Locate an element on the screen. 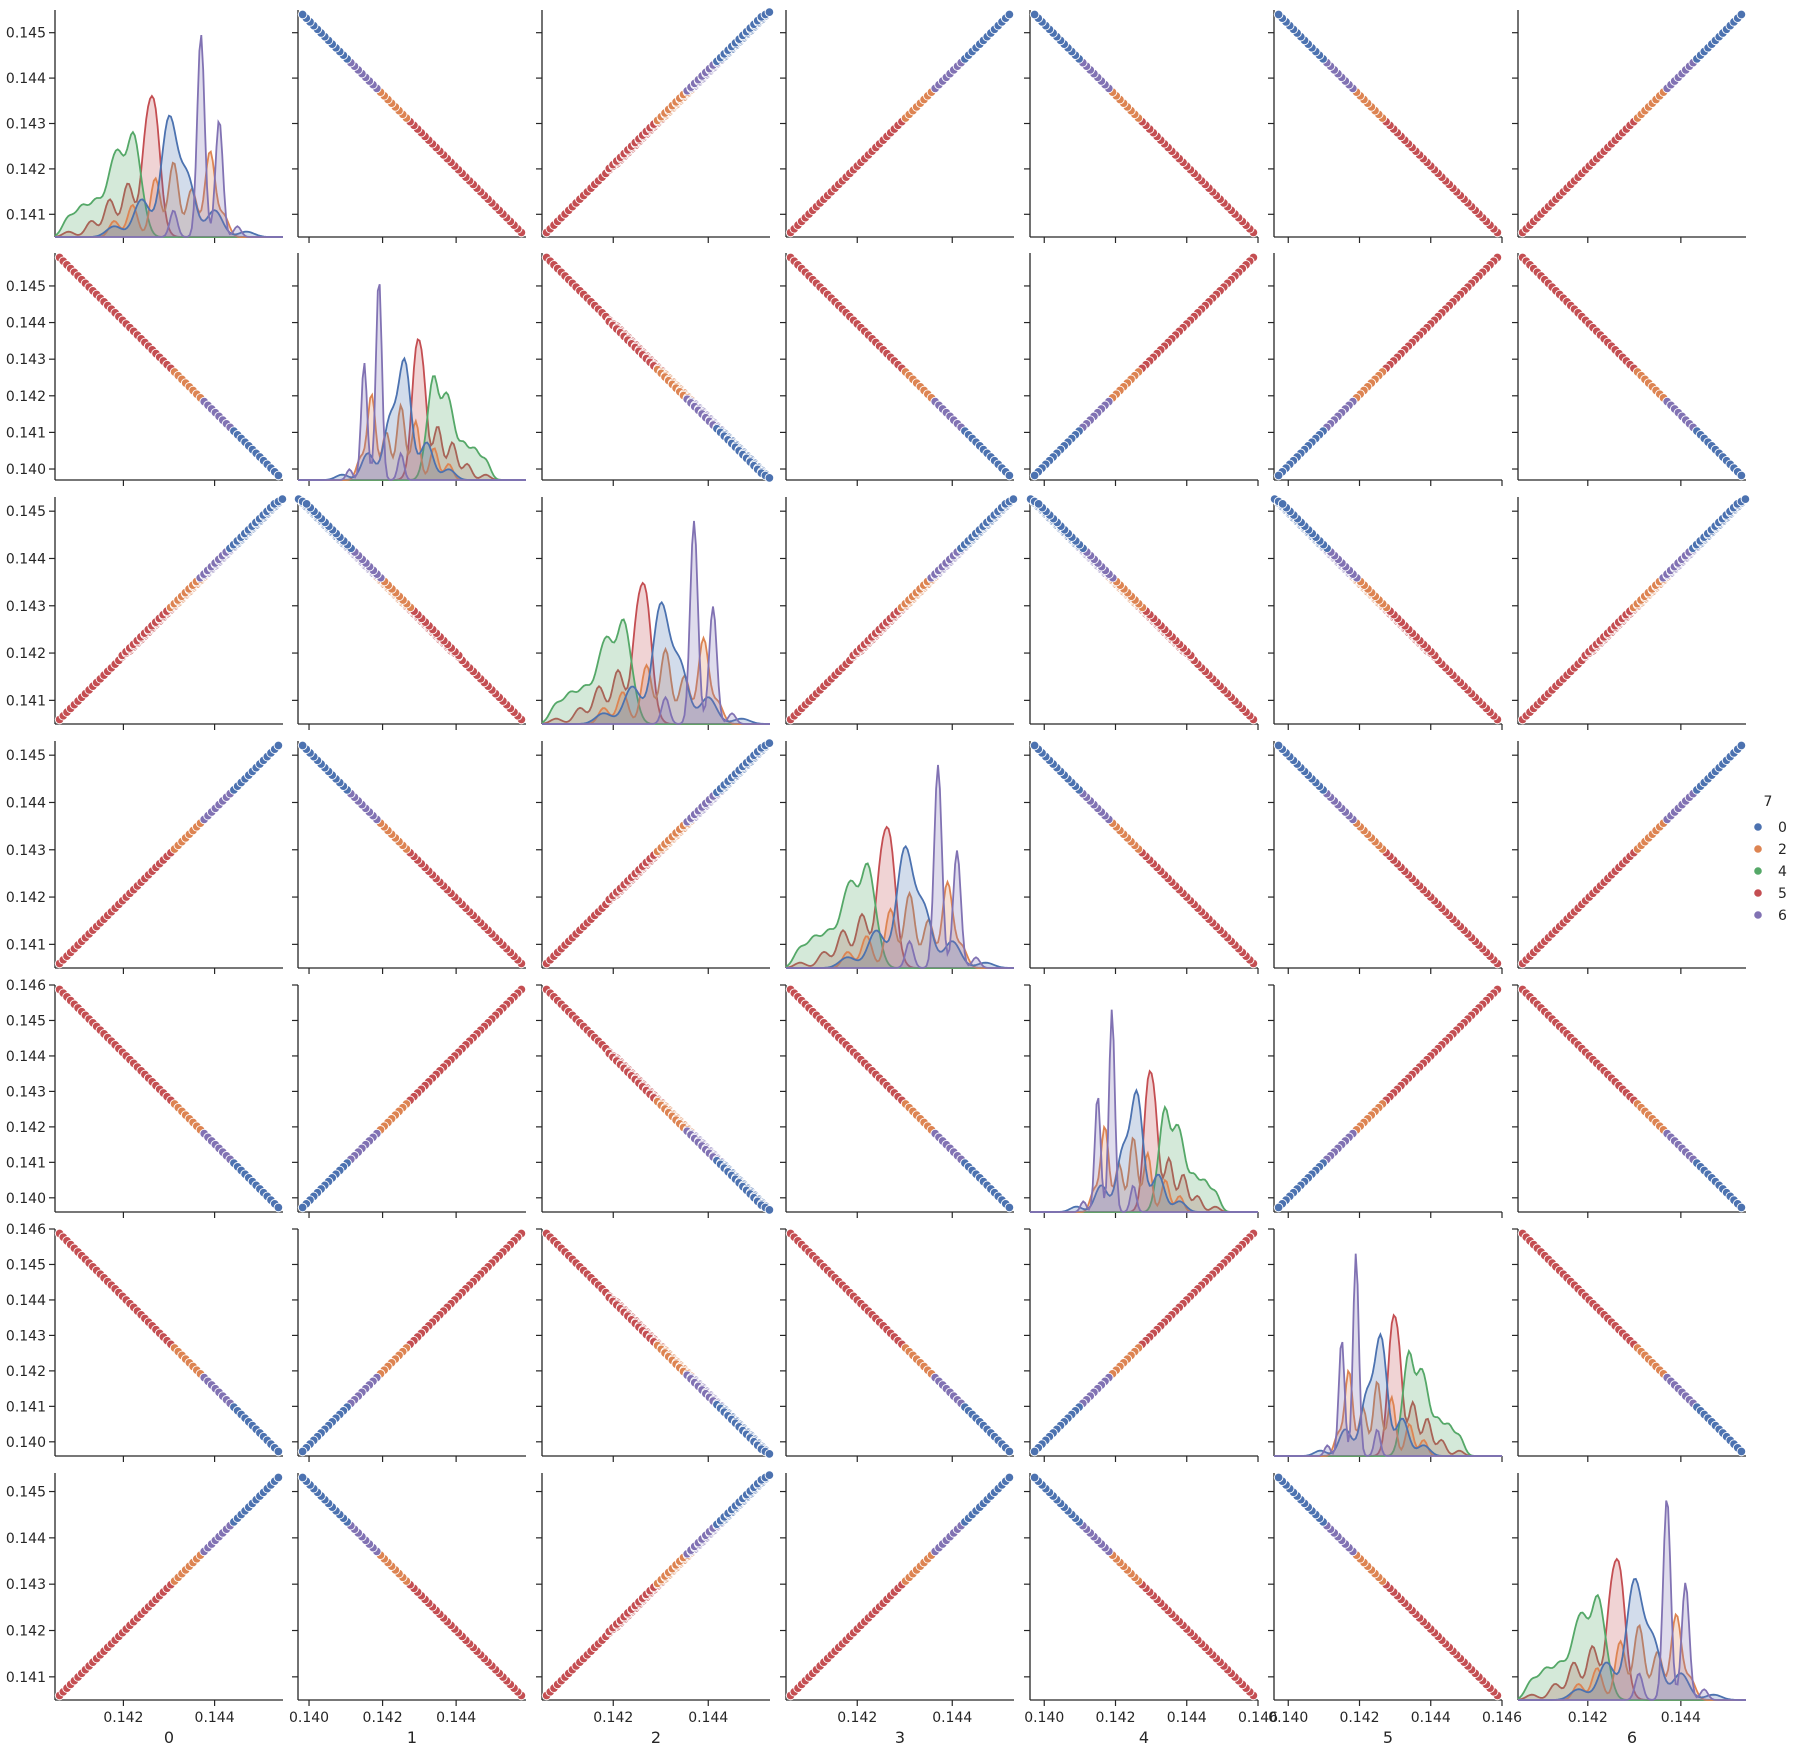  pairplot-cell-5-0: 0.140 0.141 0.142 0.143 0.144 0.145 0.146 is located at coordinates (145, 1342).